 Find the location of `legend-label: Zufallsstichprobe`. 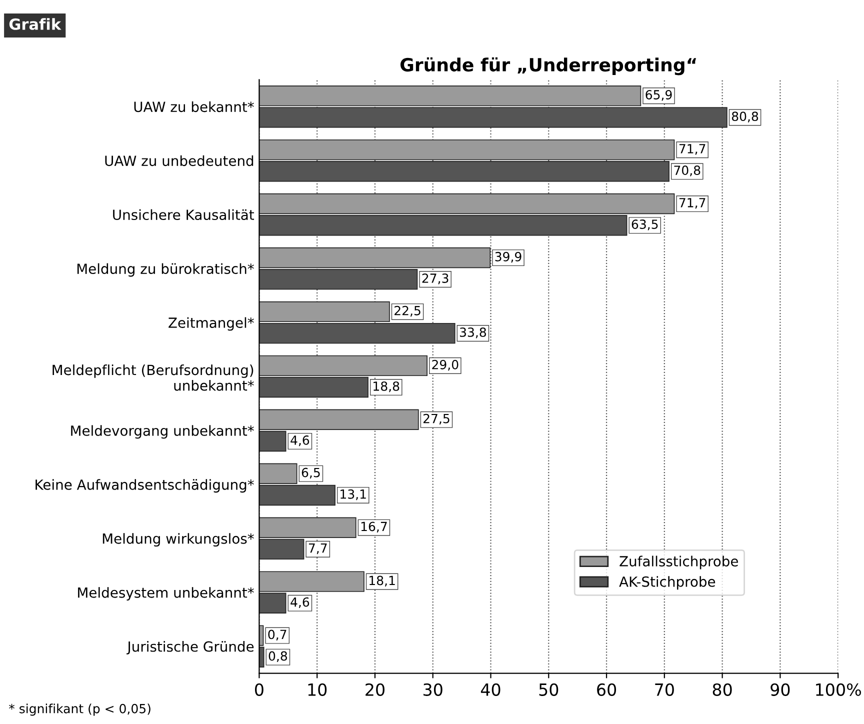

legend-label: Zufallsstichprobe is located at coordinates (679, 563).